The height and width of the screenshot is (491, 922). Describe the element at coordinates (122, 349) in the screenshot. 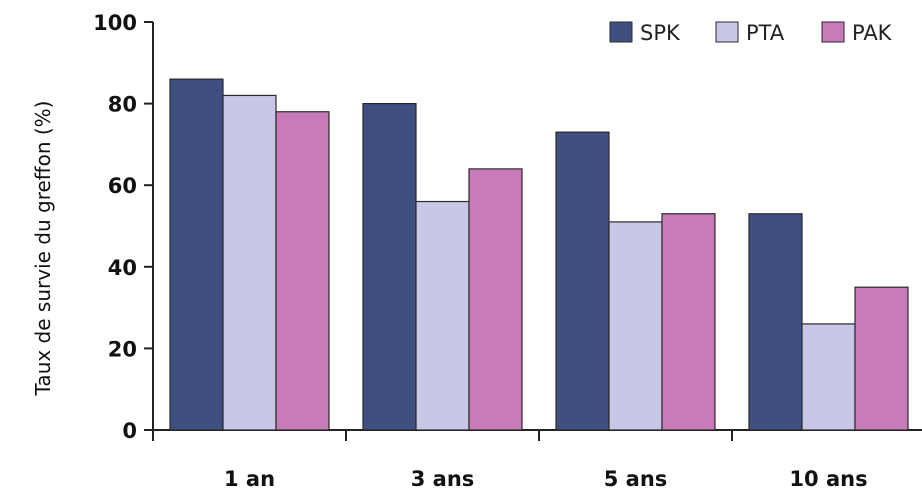

I see `y-tick-label: 20` at that location.